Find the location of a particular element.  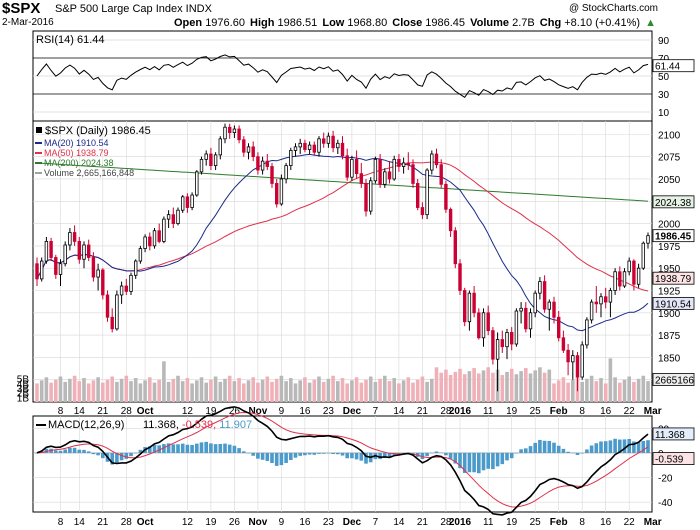

x-axis-label: 19 is located at coordinates (211, 411).